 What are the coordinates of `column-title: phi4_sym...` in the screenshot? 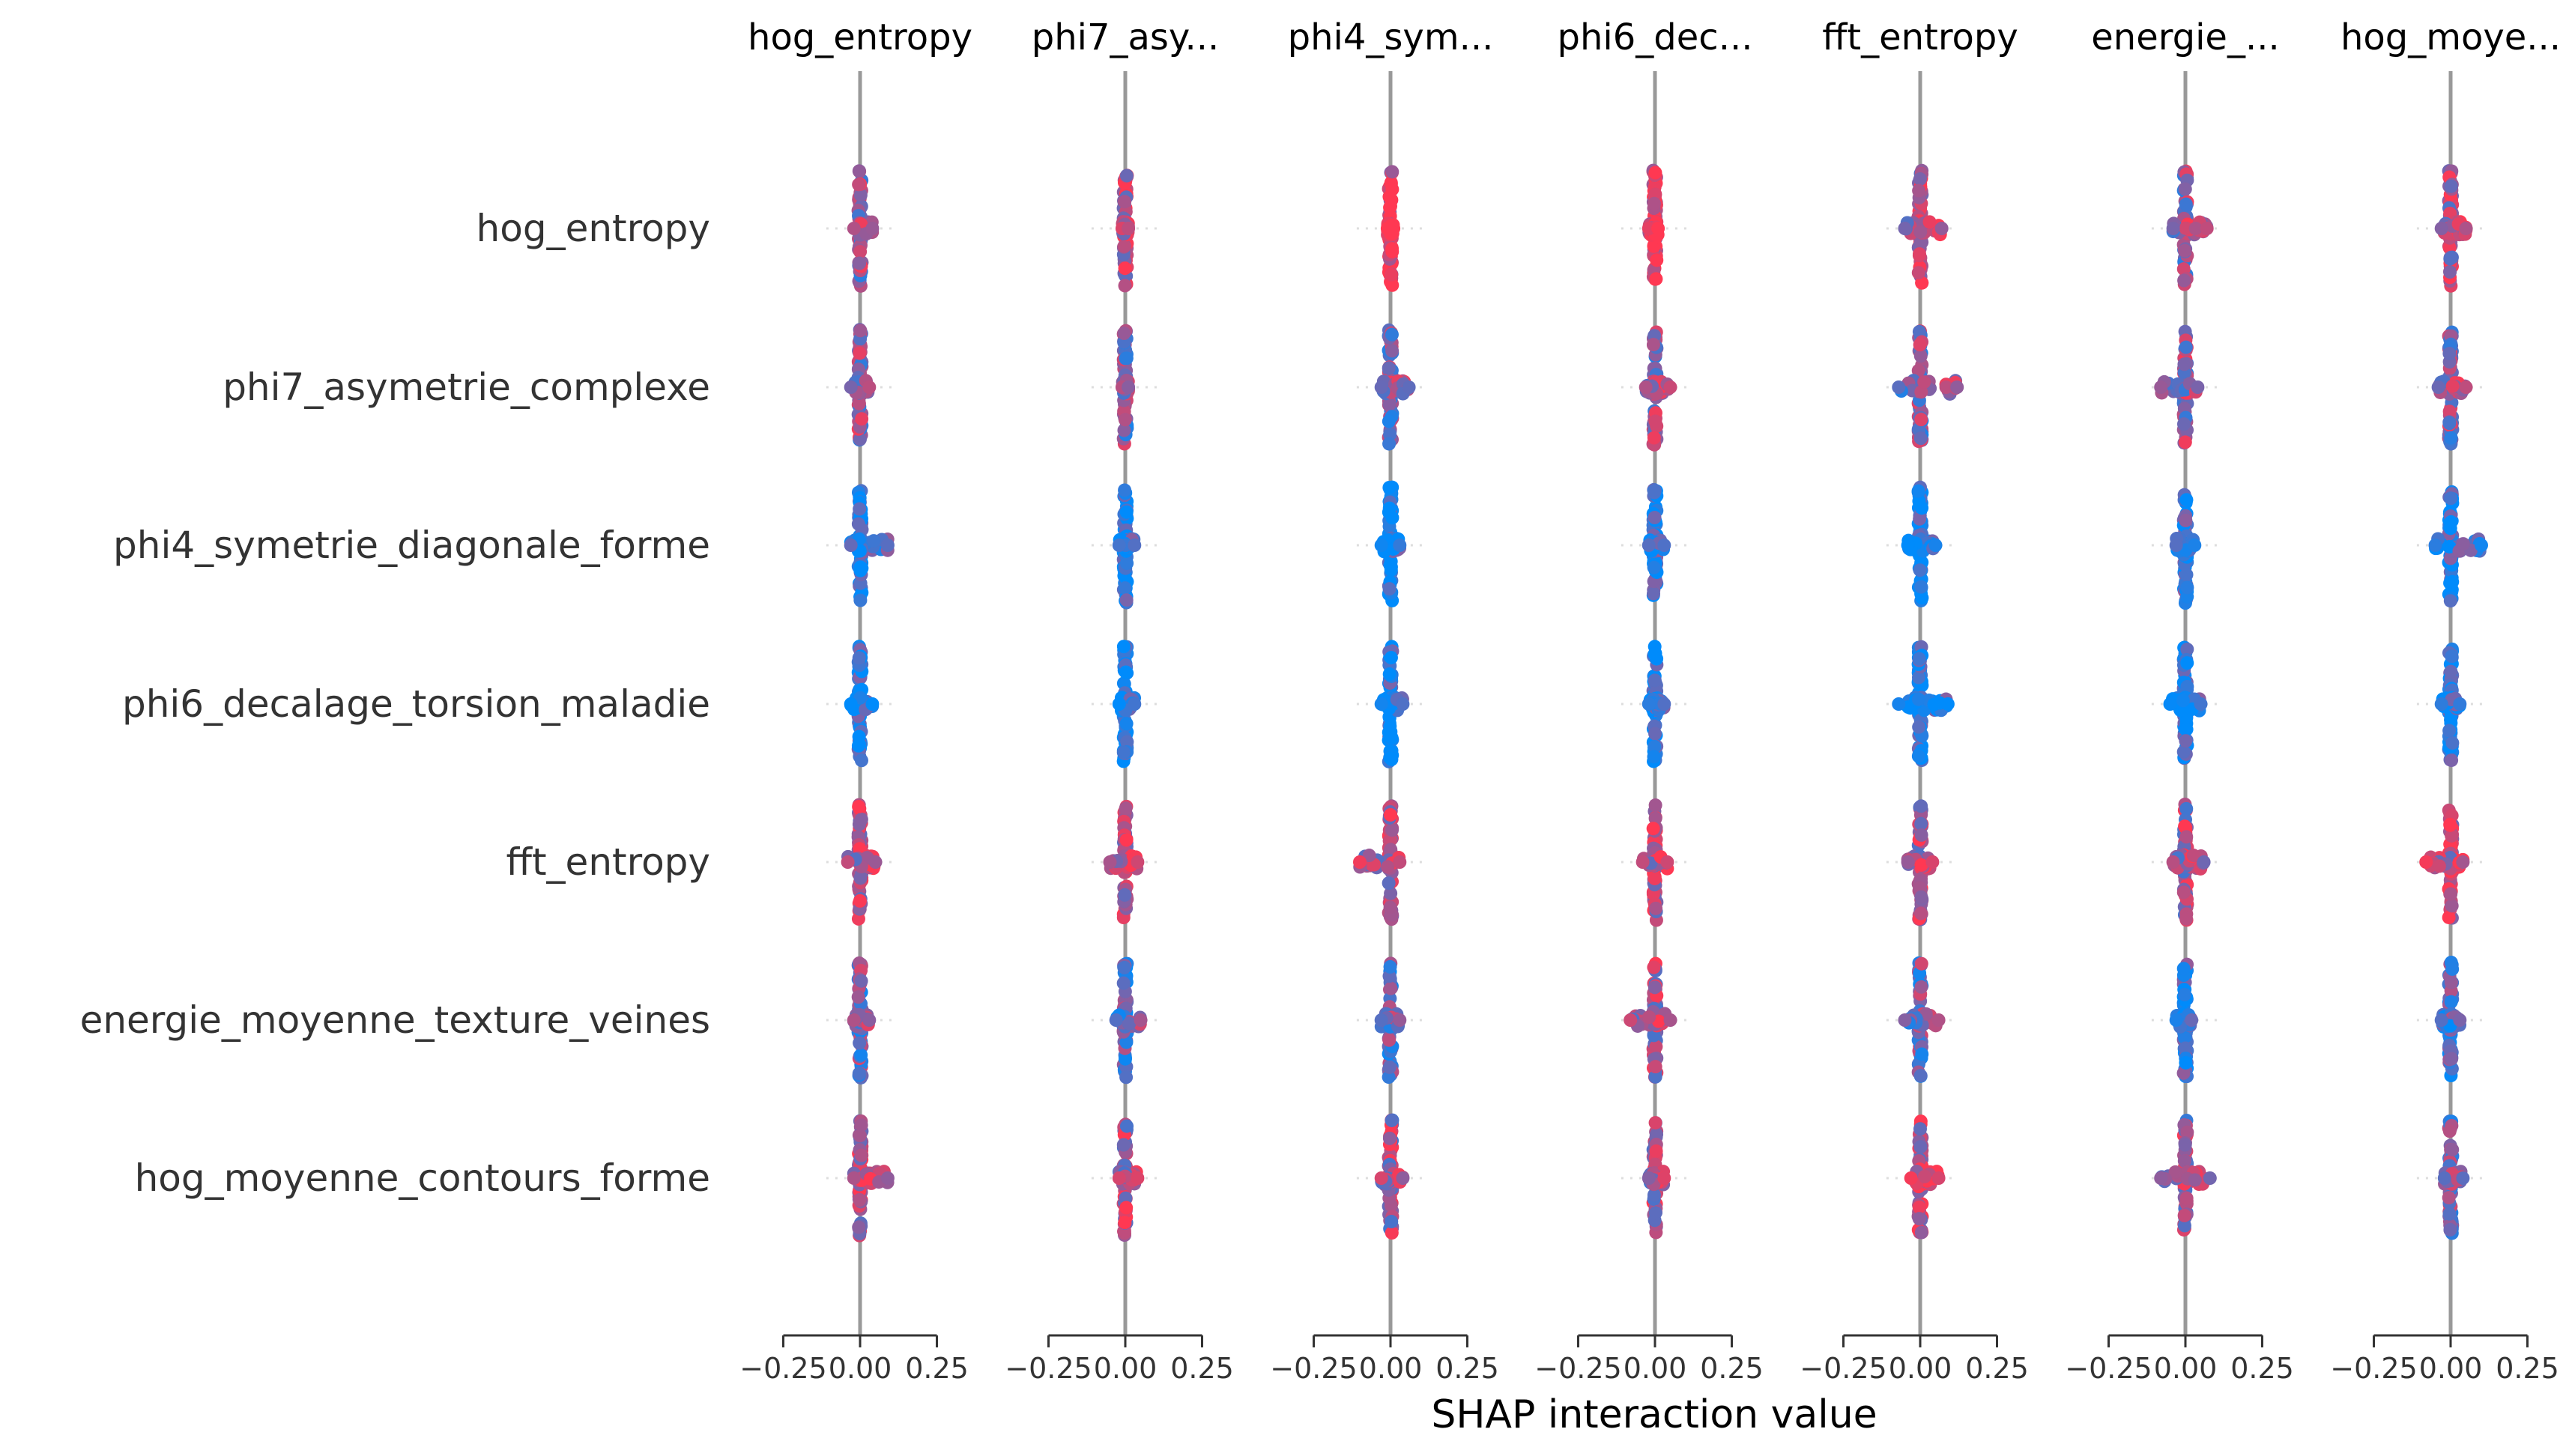 It's located at (1391, 37).